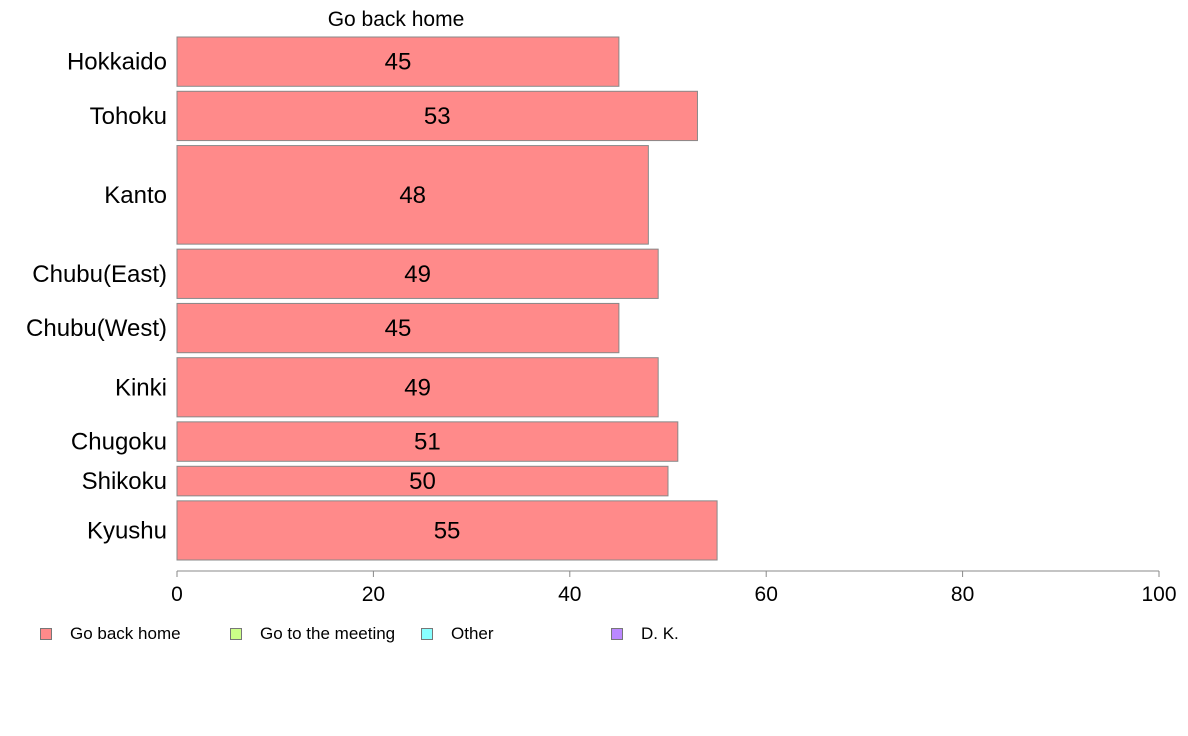  I want to click on x-tick-label: 60, so click(766, 594).